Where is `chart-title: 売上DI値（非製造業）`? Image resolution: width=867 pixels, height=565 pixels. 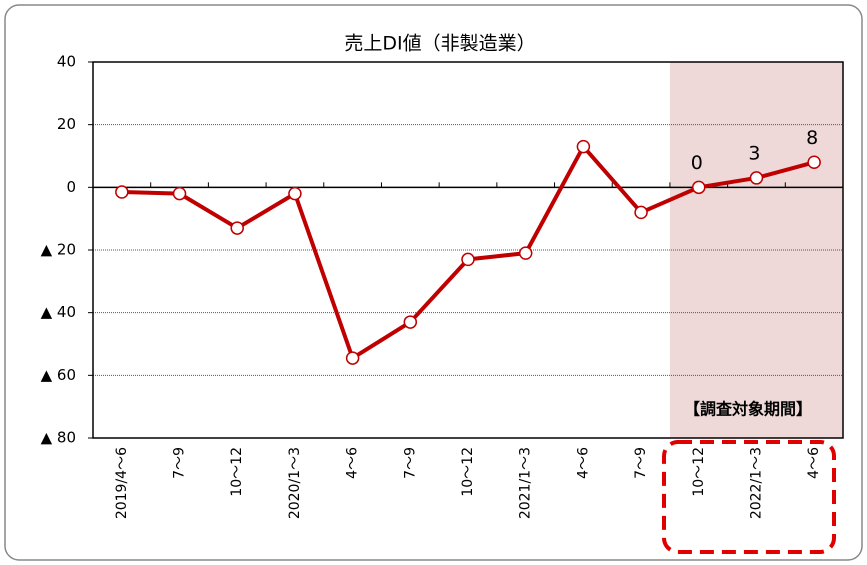
chart-title: 売上DI値（非製造業） is located at coordinates (439, 44).